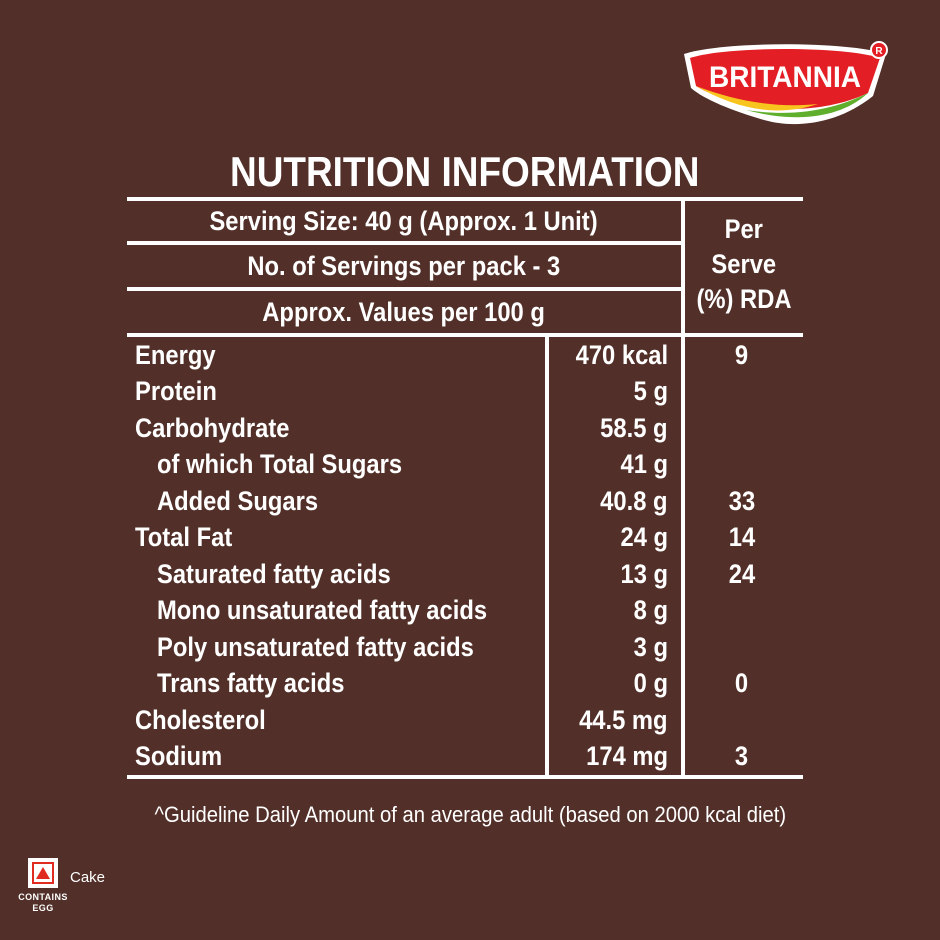 The width and height of the screenshot is (940, 940). Describe the element at coordinates (634, 500) in the screenshot. I see `nutrient-value: 40.8 g` at that location.